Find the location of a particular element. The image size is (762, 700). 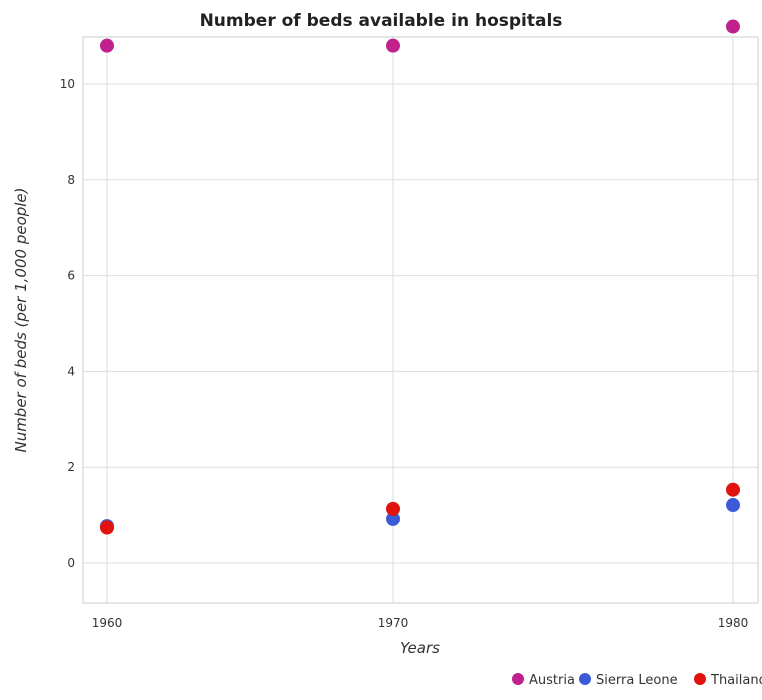

x-tick-label: 1980 is located at coordinates (733, 623).